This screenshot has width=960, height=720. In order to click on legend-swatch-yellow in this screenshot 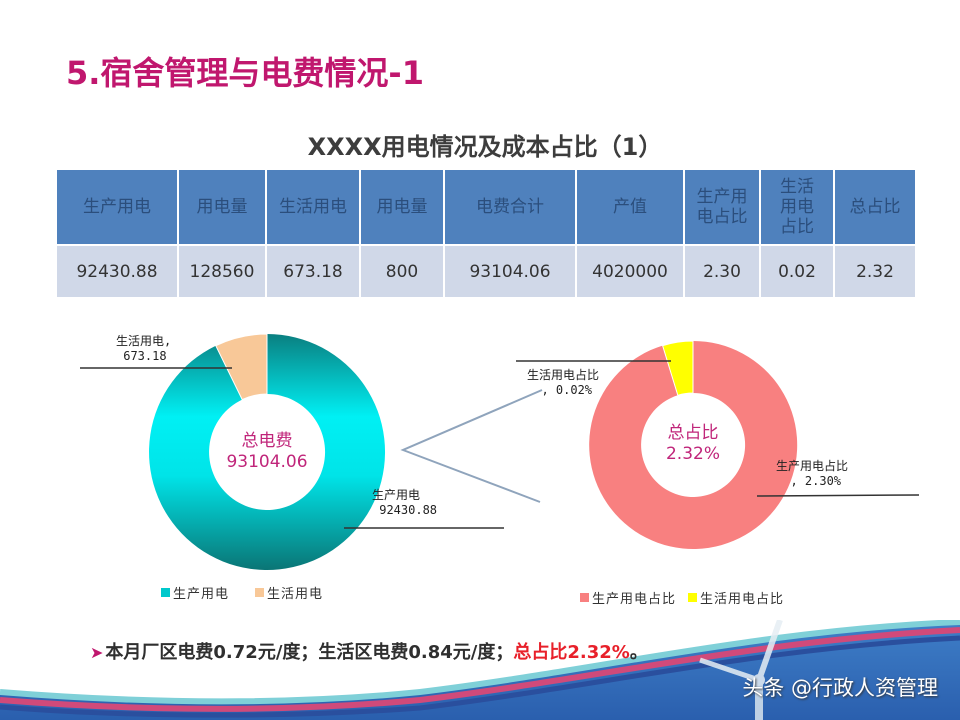, I will do `click(693, 597)`.